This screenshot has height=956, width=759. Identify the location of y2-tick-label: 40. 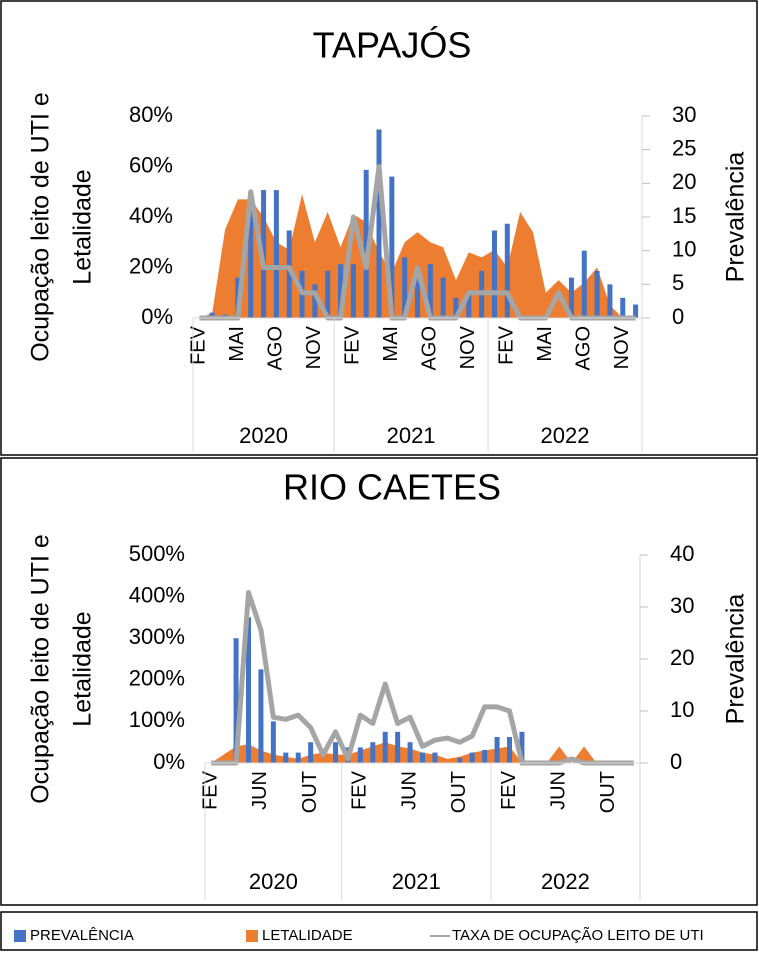
(682, 553).